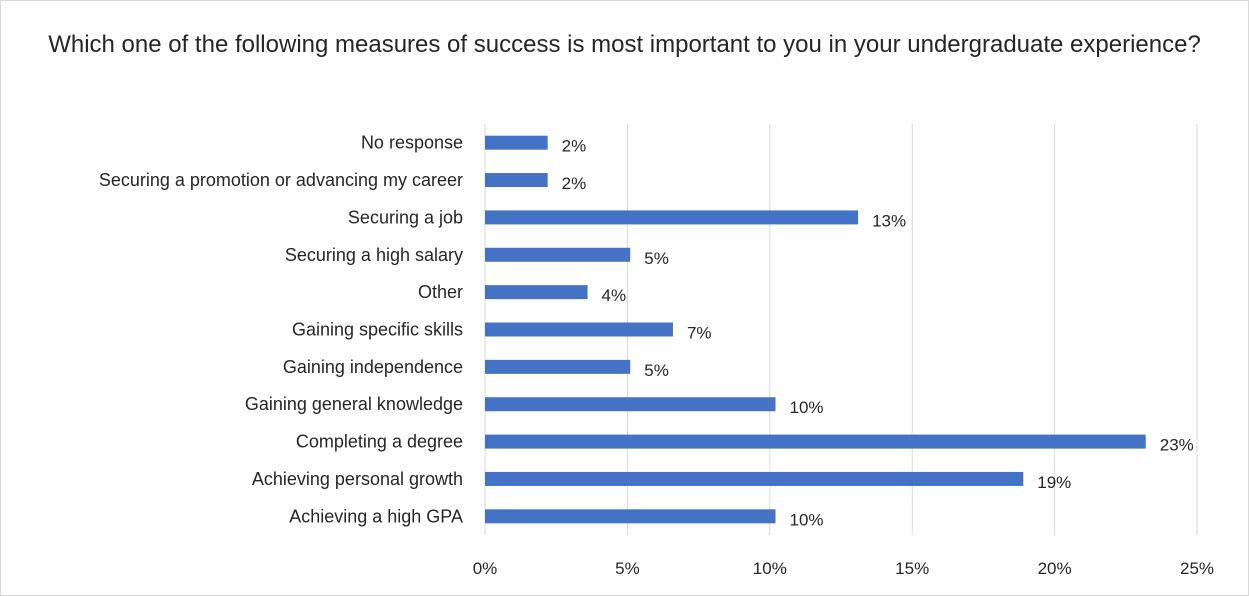  Describe the element at coordinates (1177, 445) in the screenshot. I see `data-label: 23%` at that location.